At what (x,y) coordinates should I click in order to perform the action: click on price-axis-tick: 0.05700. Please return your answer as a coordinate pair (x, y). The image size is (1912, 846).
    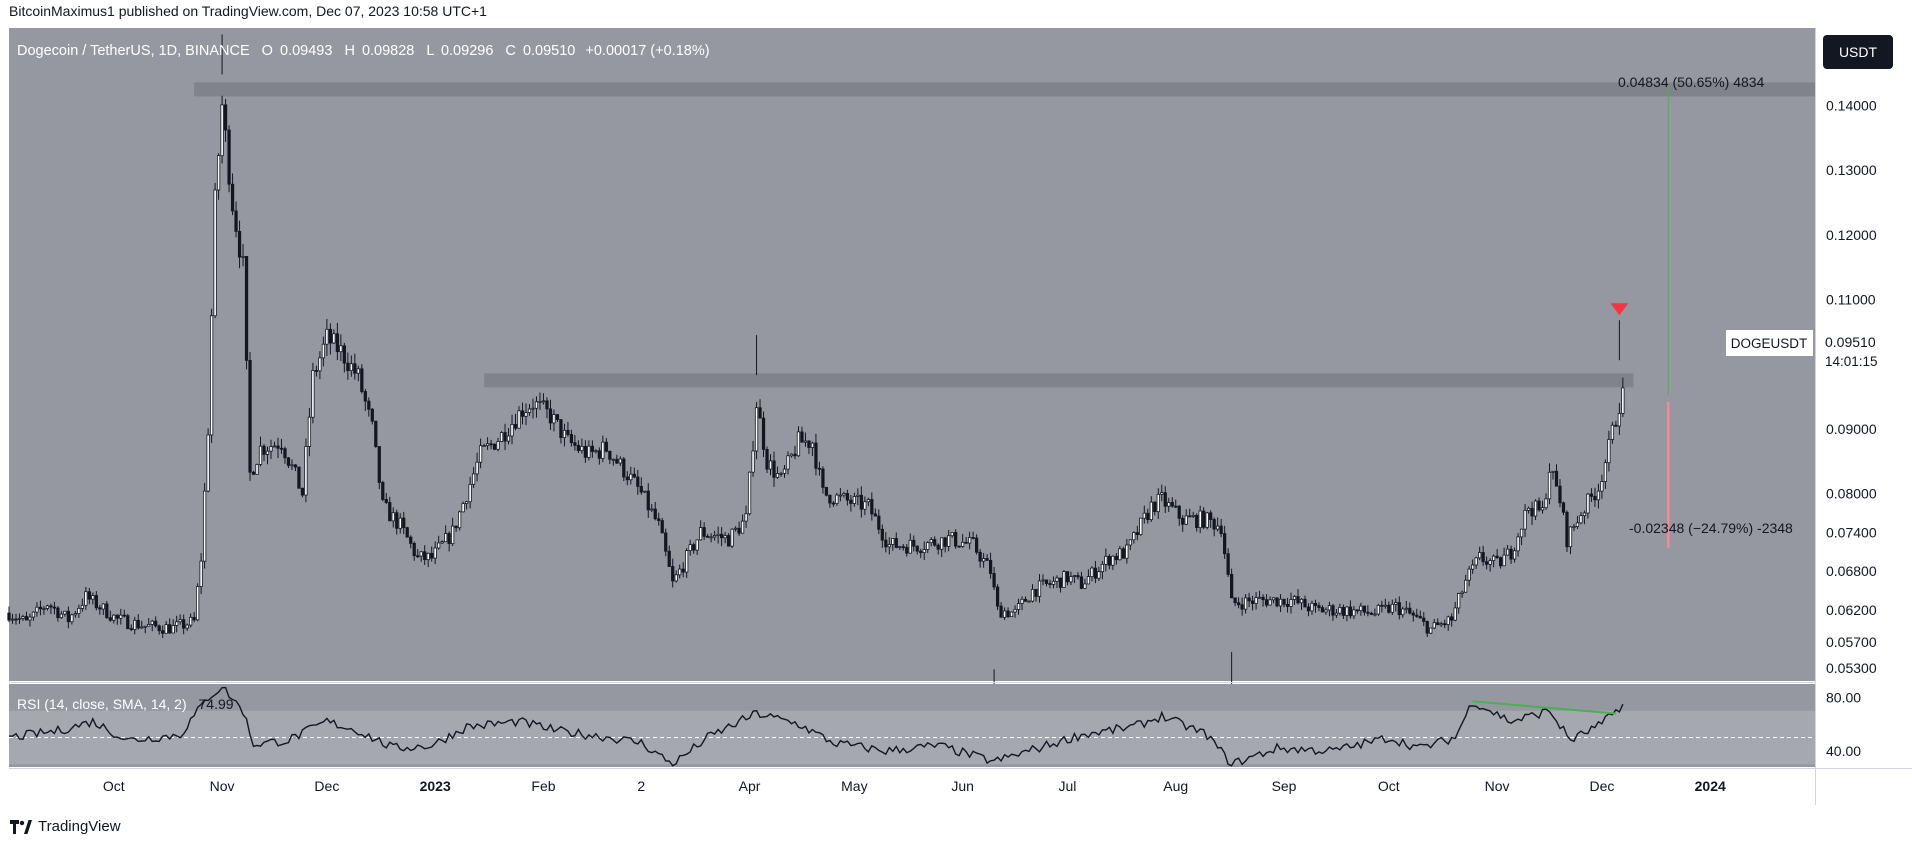
    Looking at the image, I should click on (1851, 642).